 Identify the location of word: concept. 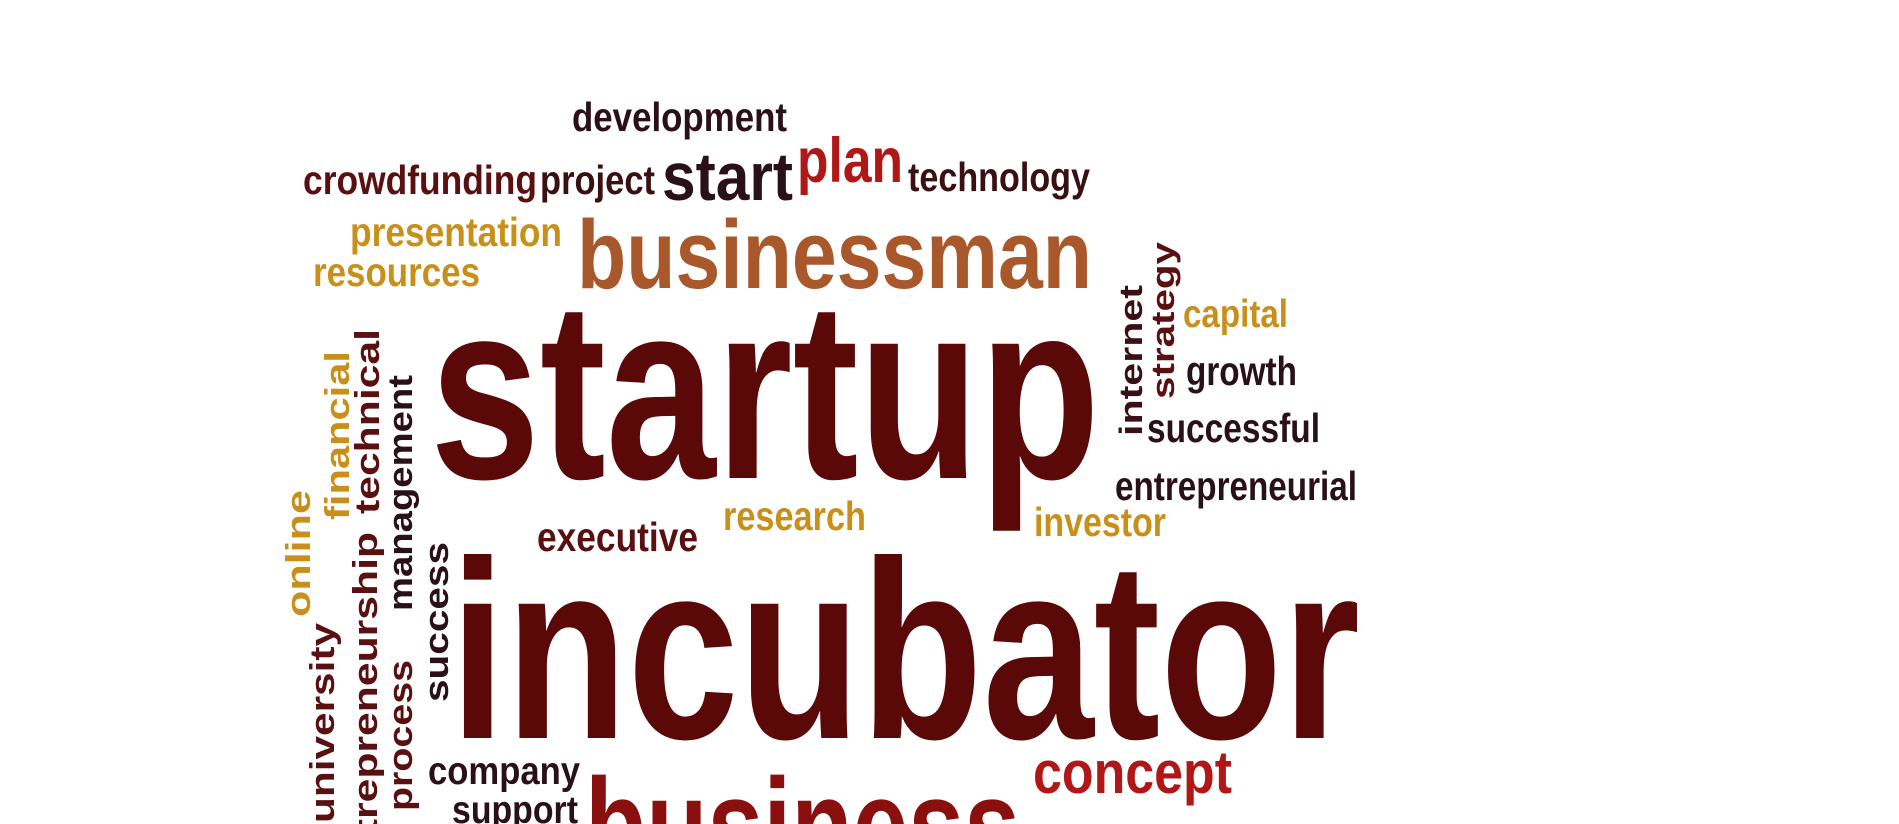
(1132, 772).